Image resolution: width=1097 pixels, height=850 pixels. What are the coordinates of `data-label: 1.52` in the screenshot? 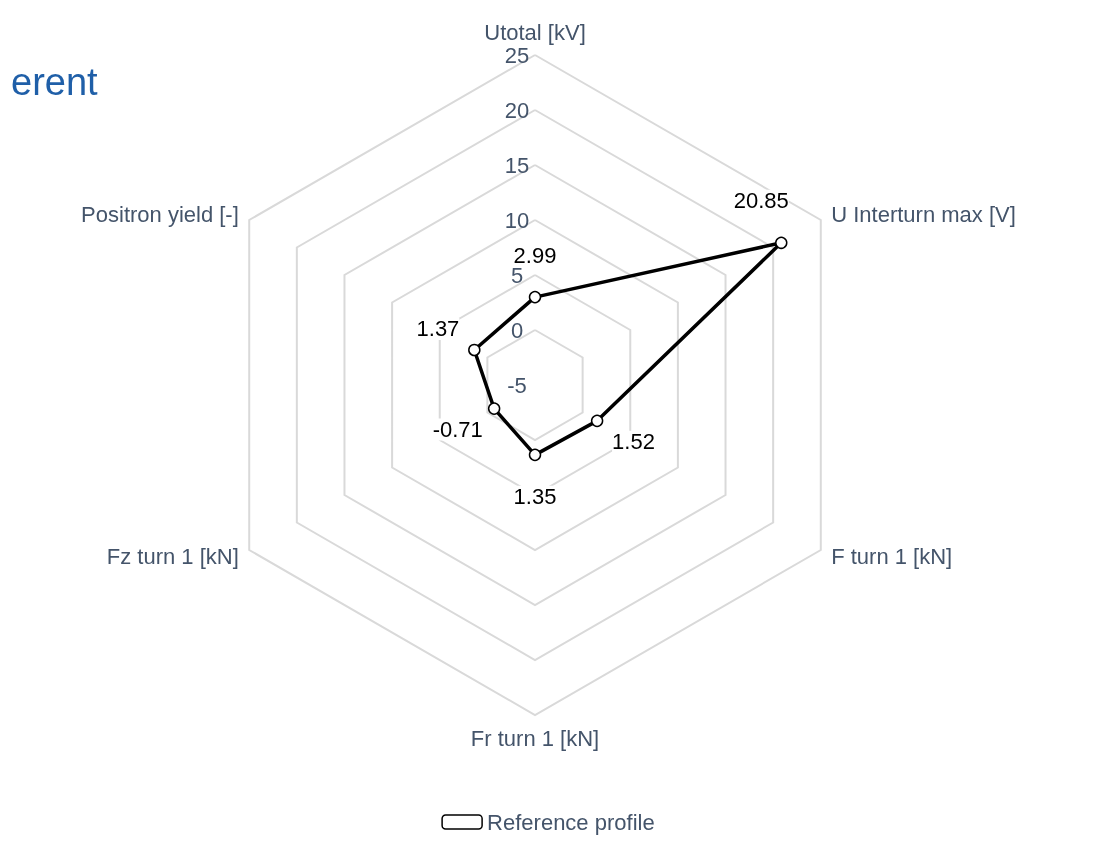 It's located at (633, 442).